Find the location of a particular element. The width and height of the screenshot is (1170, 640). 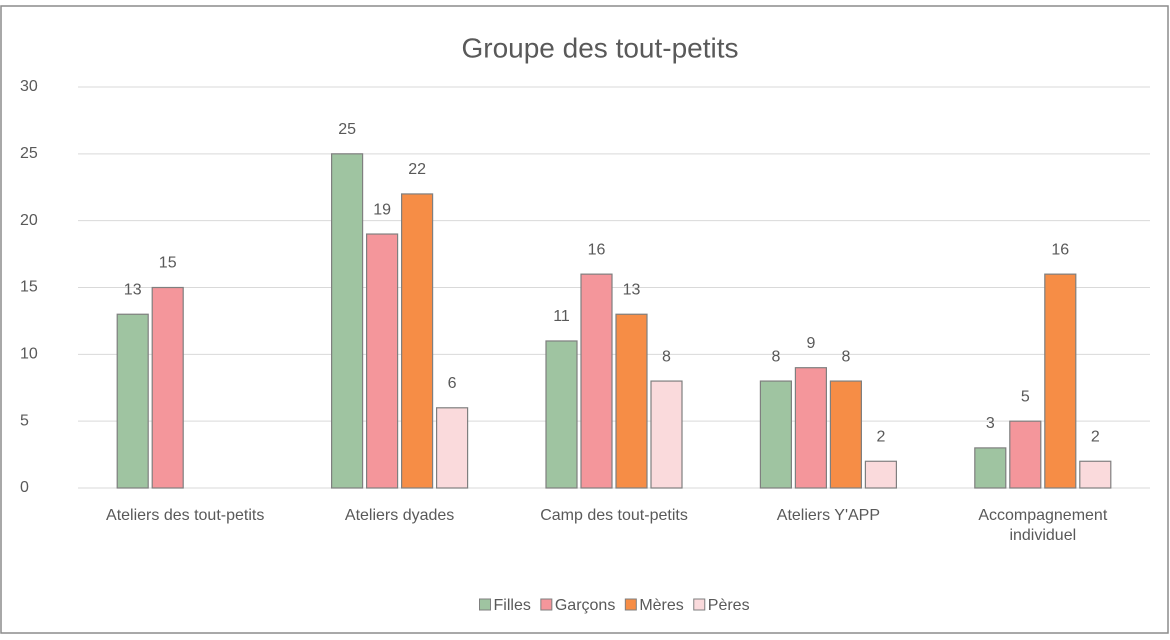

y-tick-label: 5 is located at coordinates (24, 420).